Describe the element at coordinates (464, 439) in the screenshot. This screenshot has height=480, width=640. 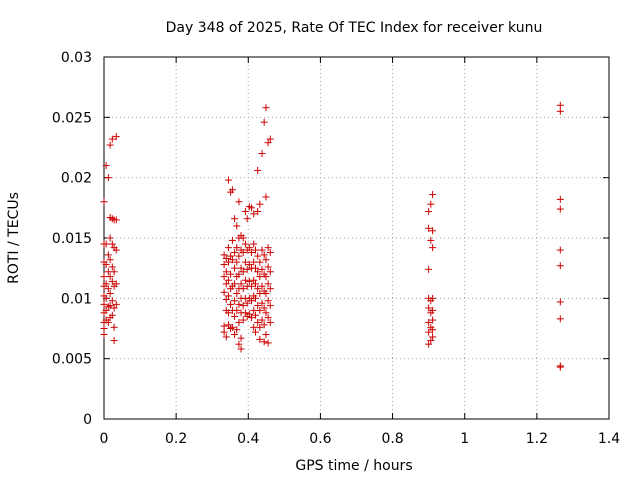
I see `x-tick-label: 1` at that location.